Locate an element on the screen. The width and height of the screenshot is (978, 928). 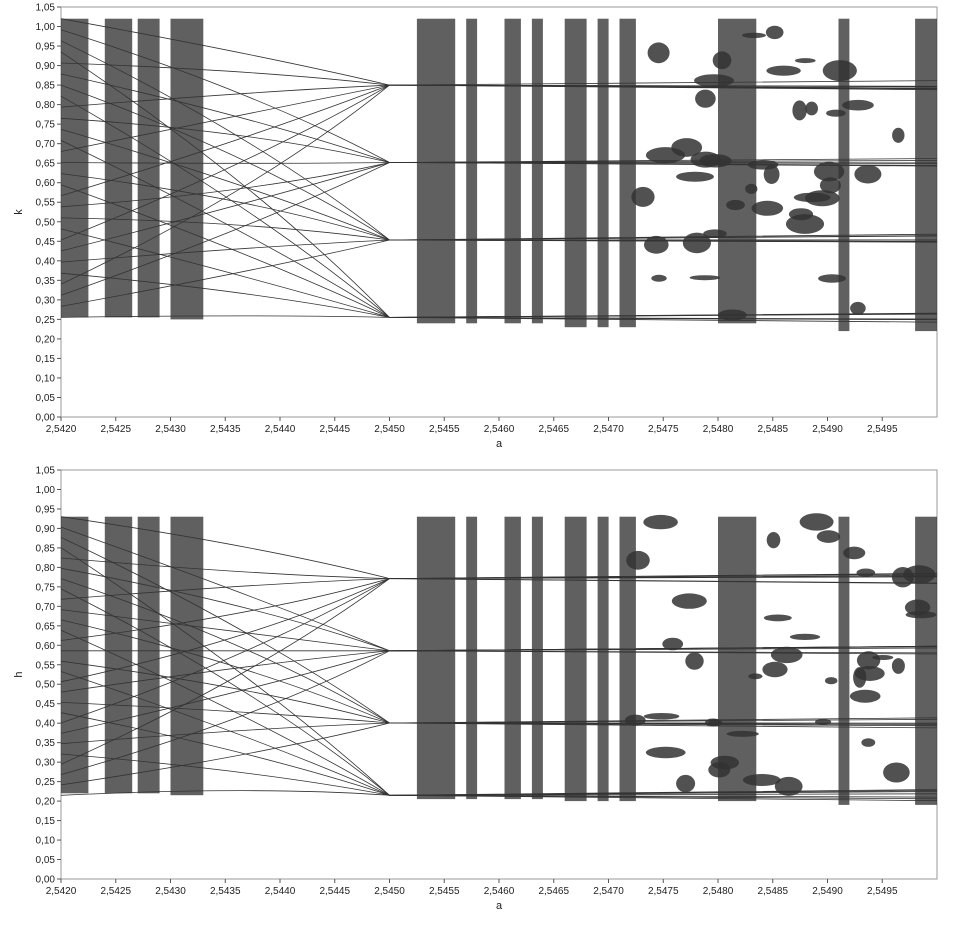
y-tick-label: 0,05 is located at coordinates (46, 398).